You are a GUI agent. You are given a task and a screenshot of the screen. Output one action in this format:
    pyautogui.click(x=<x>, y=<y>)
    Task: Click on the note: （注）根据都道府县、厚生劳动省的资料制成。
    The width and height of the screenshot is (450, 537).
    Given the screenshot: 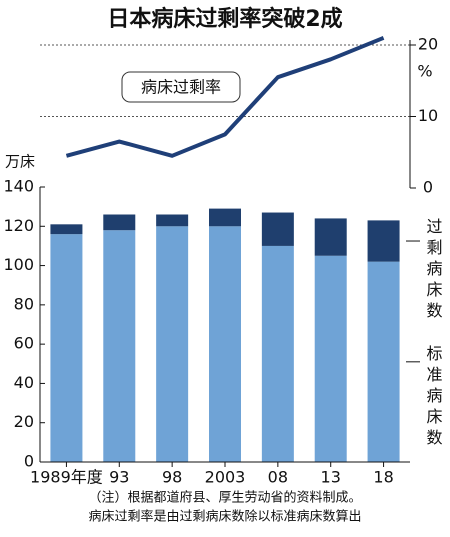 What is the action you would take?
    pyautogui.click(x=224, y=498)
    